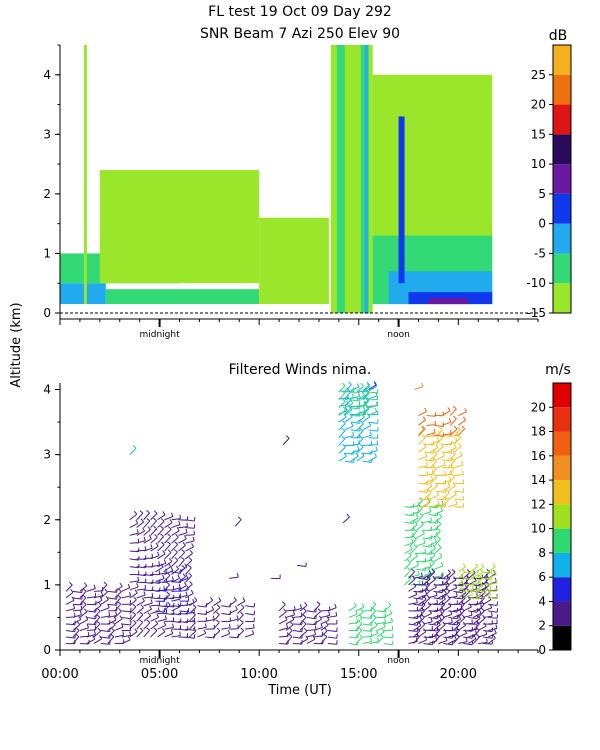  Describe the element at coordinates (549, 182) in the screenshot. I see `snr-colorbar-swatches: -15 -10 -5 0 5 10 15 20 25` at that location.